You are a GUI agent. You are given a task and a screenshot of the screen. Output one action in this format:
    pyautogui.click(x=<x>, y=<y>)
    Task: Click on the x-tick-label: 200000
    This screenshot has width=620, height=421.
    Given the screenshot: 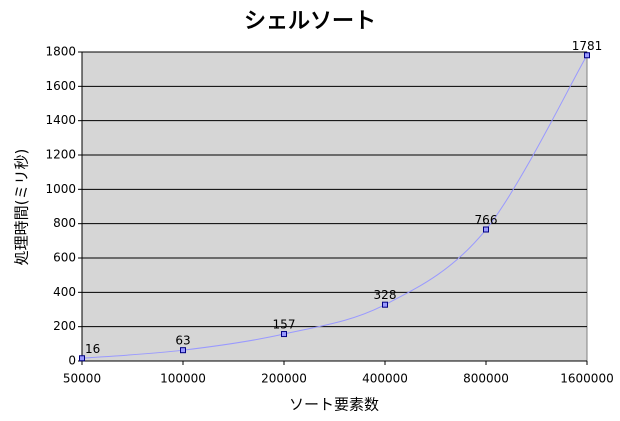 What is the action you would take?
    pyautogui.click(x=284, y=379)
    